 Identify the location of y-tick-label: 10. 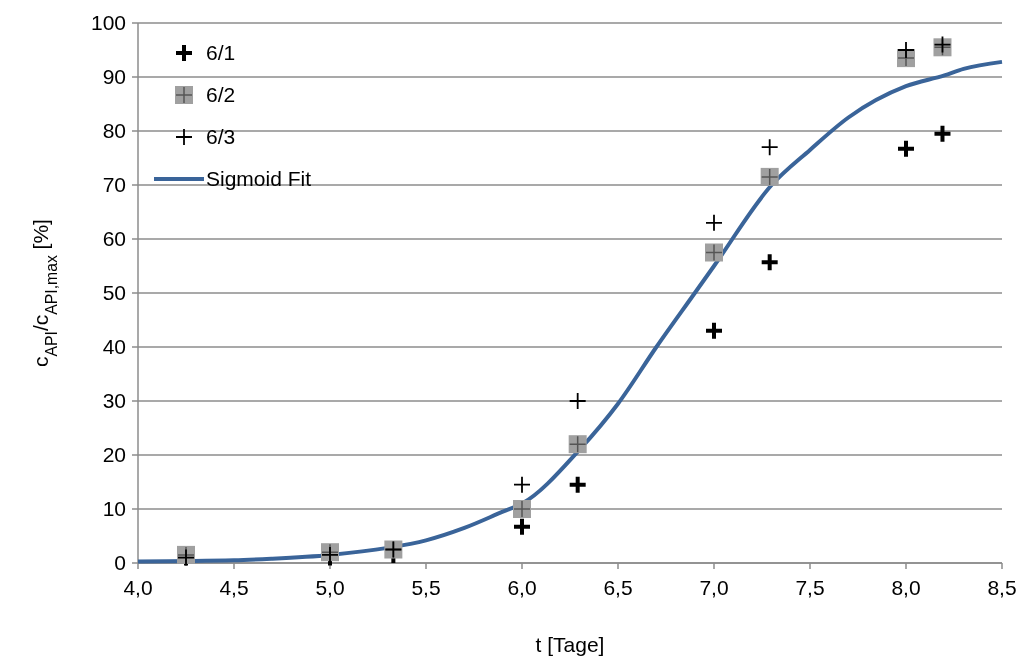
(114, 509).